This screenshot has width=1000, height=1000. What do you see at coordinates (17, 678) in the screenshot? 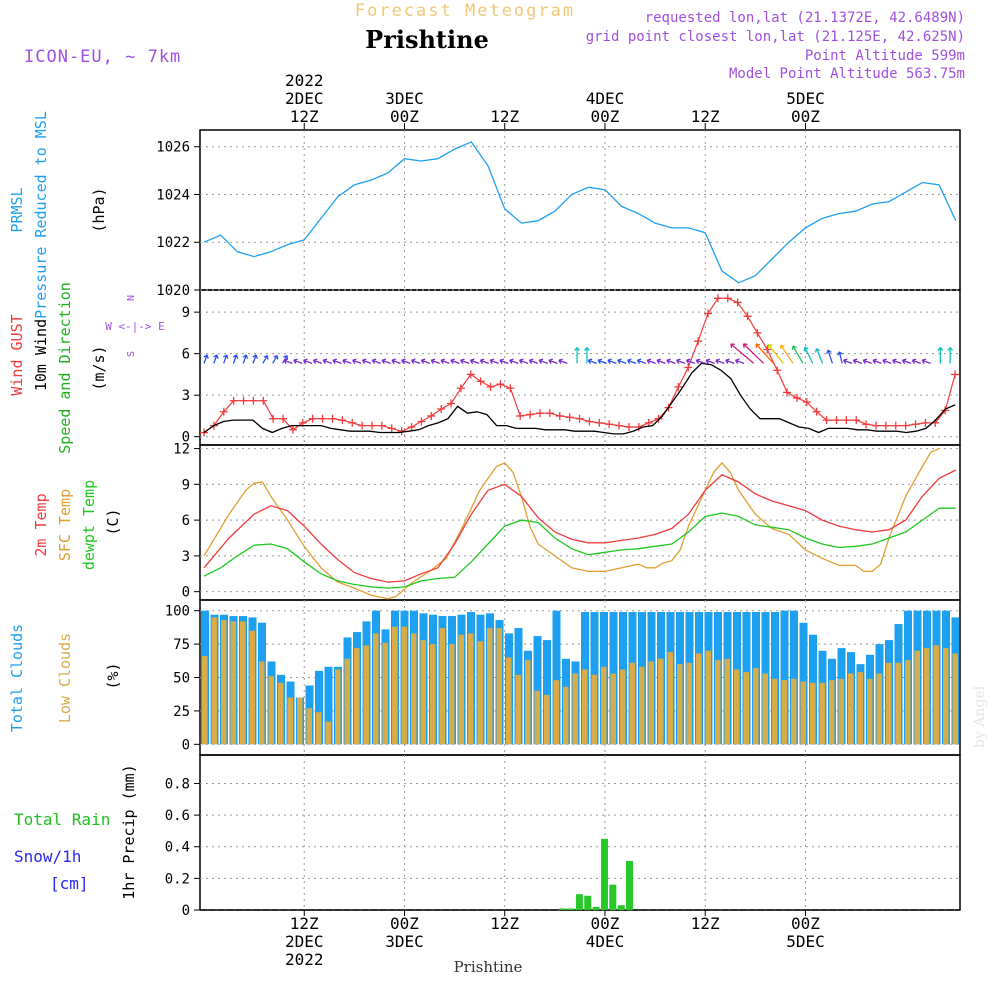
I see `total-clouds-label: Total Clouds` at bounding box center [17, 678].